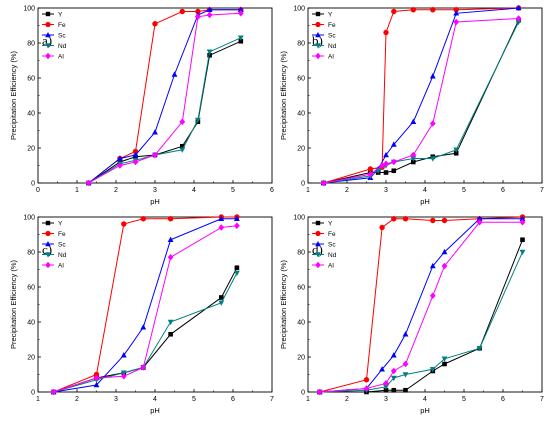 The width and height of the screenshot is (550, 425). What do you see at coordinates (393, 144) in the screenshot?
I see `data-point-sc: 22` at bounding box center [393, 144].